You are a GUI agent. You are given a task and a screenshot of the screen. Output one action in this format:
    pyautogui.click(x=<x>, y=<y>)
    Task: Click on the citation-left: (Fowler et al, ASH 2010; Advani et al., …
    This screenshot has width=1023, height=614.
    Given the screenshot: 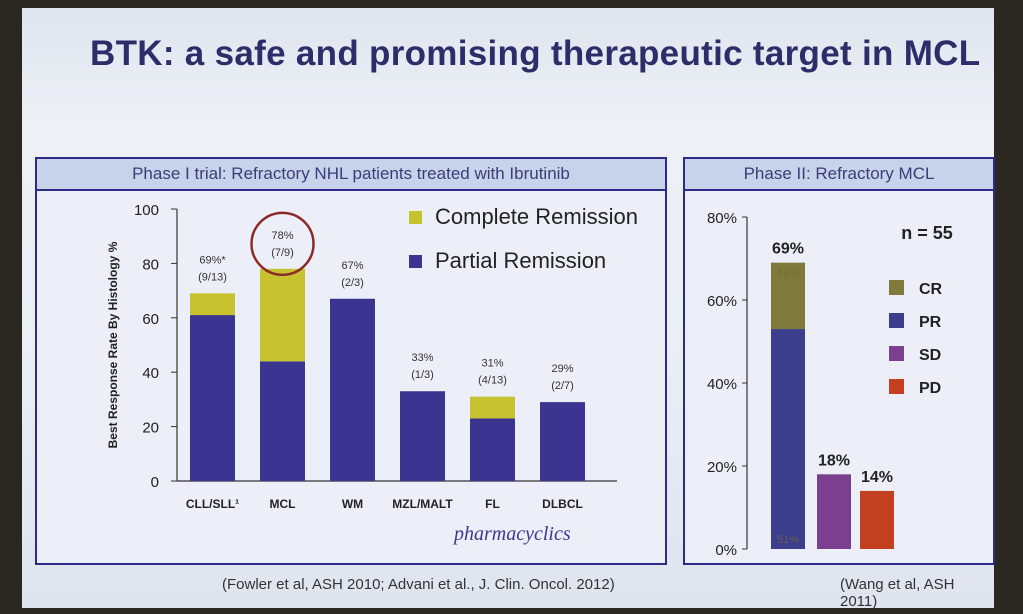 What is the action you would take?
    pyautogui.click(x=418, y=584)
    